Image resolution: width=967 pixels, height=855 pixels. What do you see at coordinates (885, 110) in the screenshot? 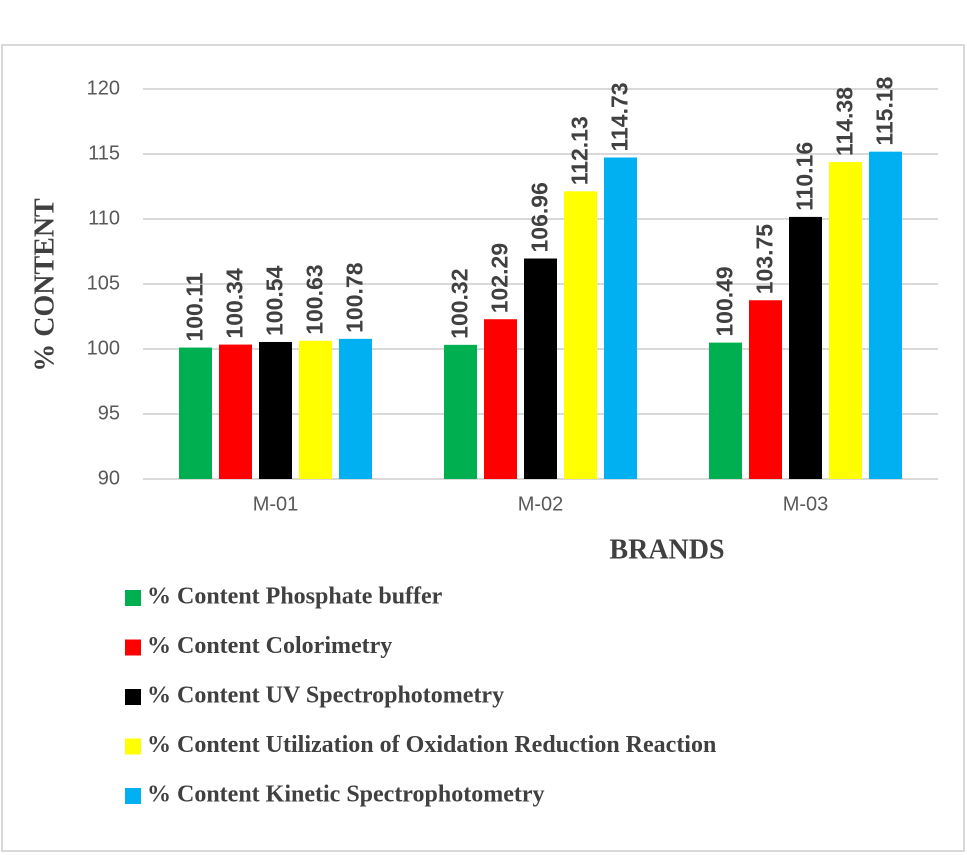
I see `data-label: 115.18` at bounding box center [885, 110].